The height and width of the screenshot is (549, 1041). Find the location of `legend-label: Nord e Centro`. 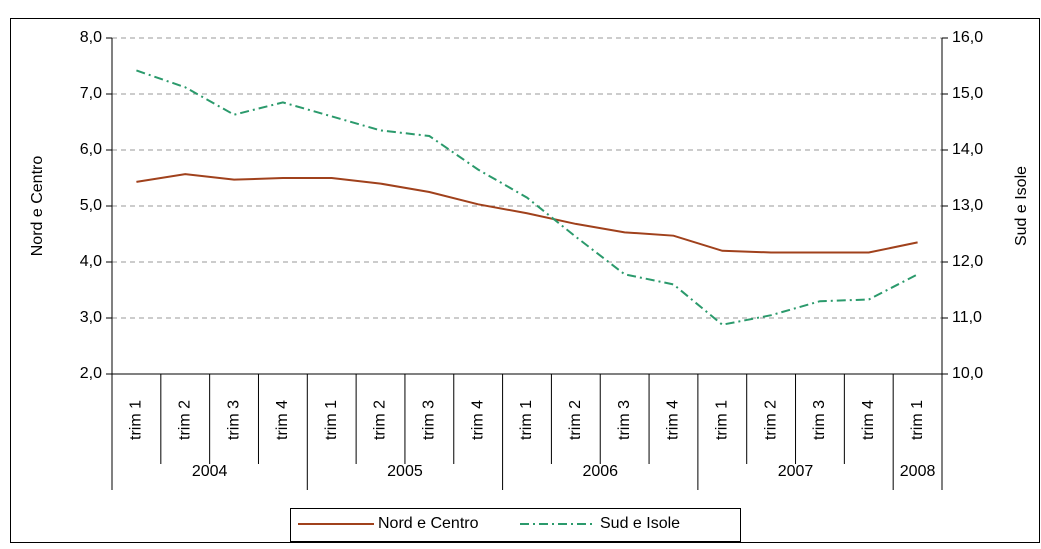

legend-label: Nord e Centro is located at coordinates (428, 523).